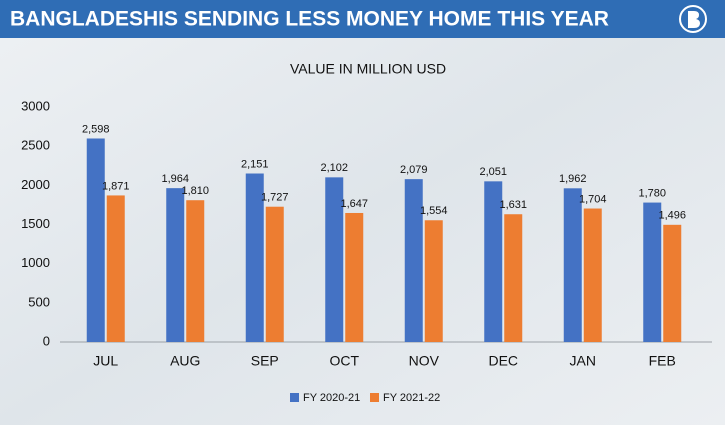 The image size is (725, 425). Describe the element at coordinates (411, 398) in the screenshot. I see `legend-label: FY 2021-22` at that location.